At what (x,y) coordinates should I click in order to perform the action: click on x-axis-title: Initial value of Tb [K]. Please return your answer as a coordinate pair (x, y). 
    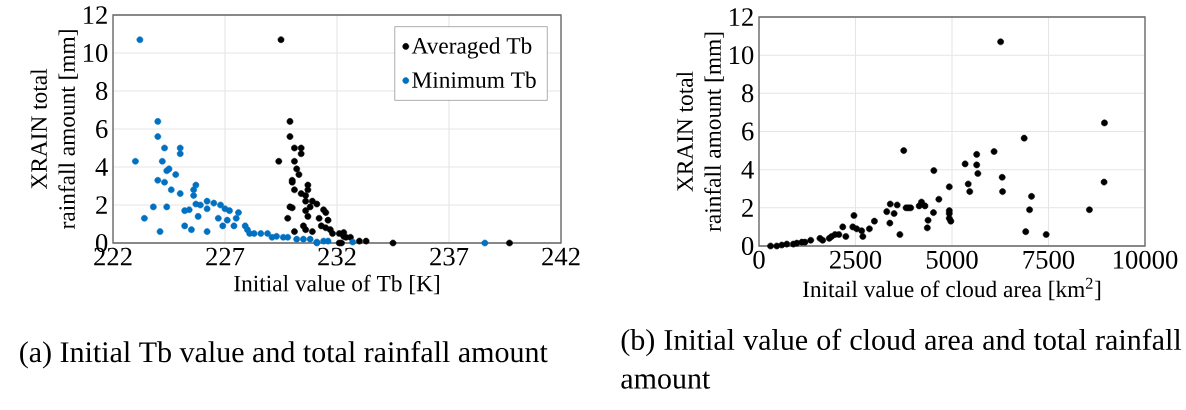
    Looking at the image, I should click on (336, 284).